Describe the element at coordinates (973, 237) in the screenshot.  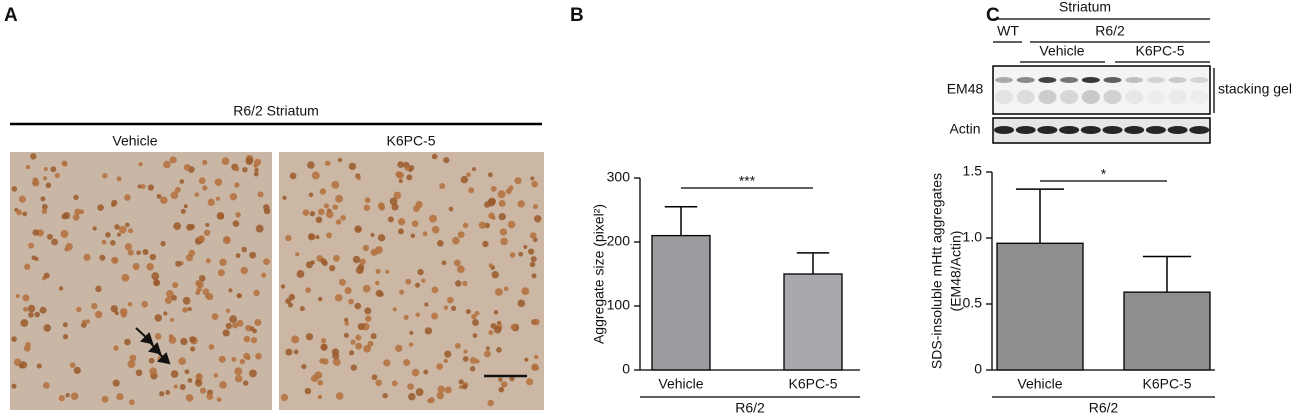
I see `y-tick-label: 1.0` at that location.